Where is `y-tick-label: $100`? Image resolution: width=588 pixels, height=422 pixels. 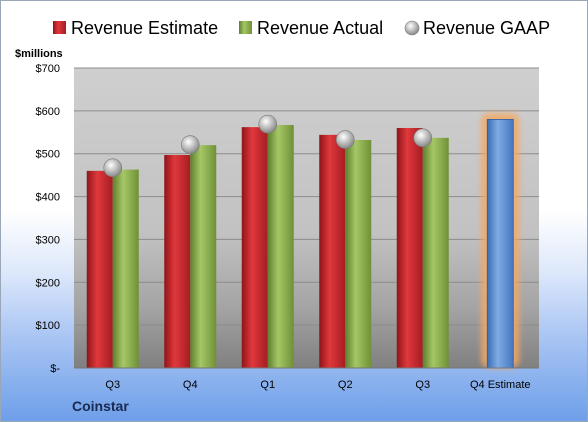
y-tick-label: $100 is located at coordinates (48, 326).